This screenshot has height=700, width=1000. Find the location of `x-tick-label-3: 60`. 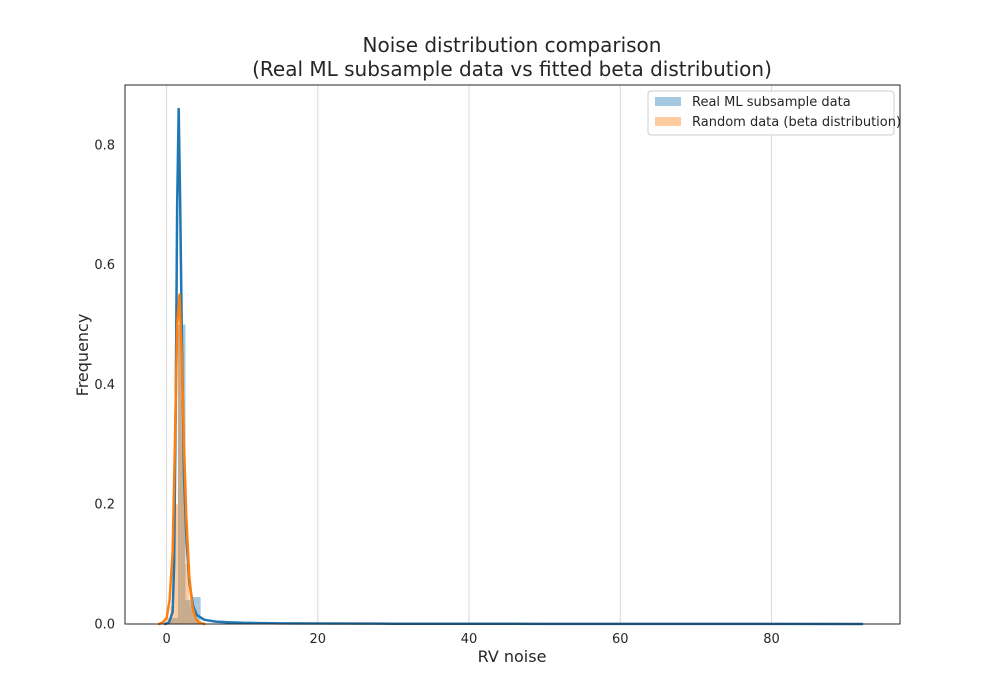

x-tick-label-3: 60 is located at coordinates (620, 639).